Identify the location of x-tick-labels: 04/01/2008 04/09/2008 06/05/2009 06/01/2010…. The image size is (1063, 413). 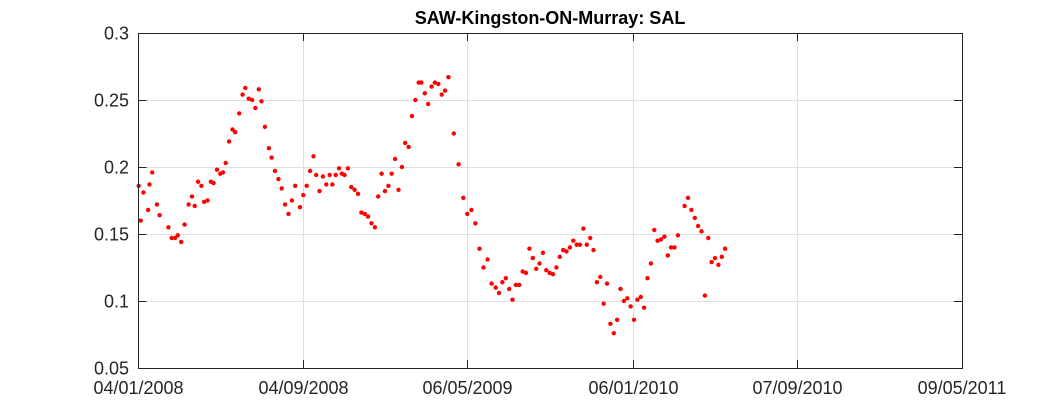
(549, 388).